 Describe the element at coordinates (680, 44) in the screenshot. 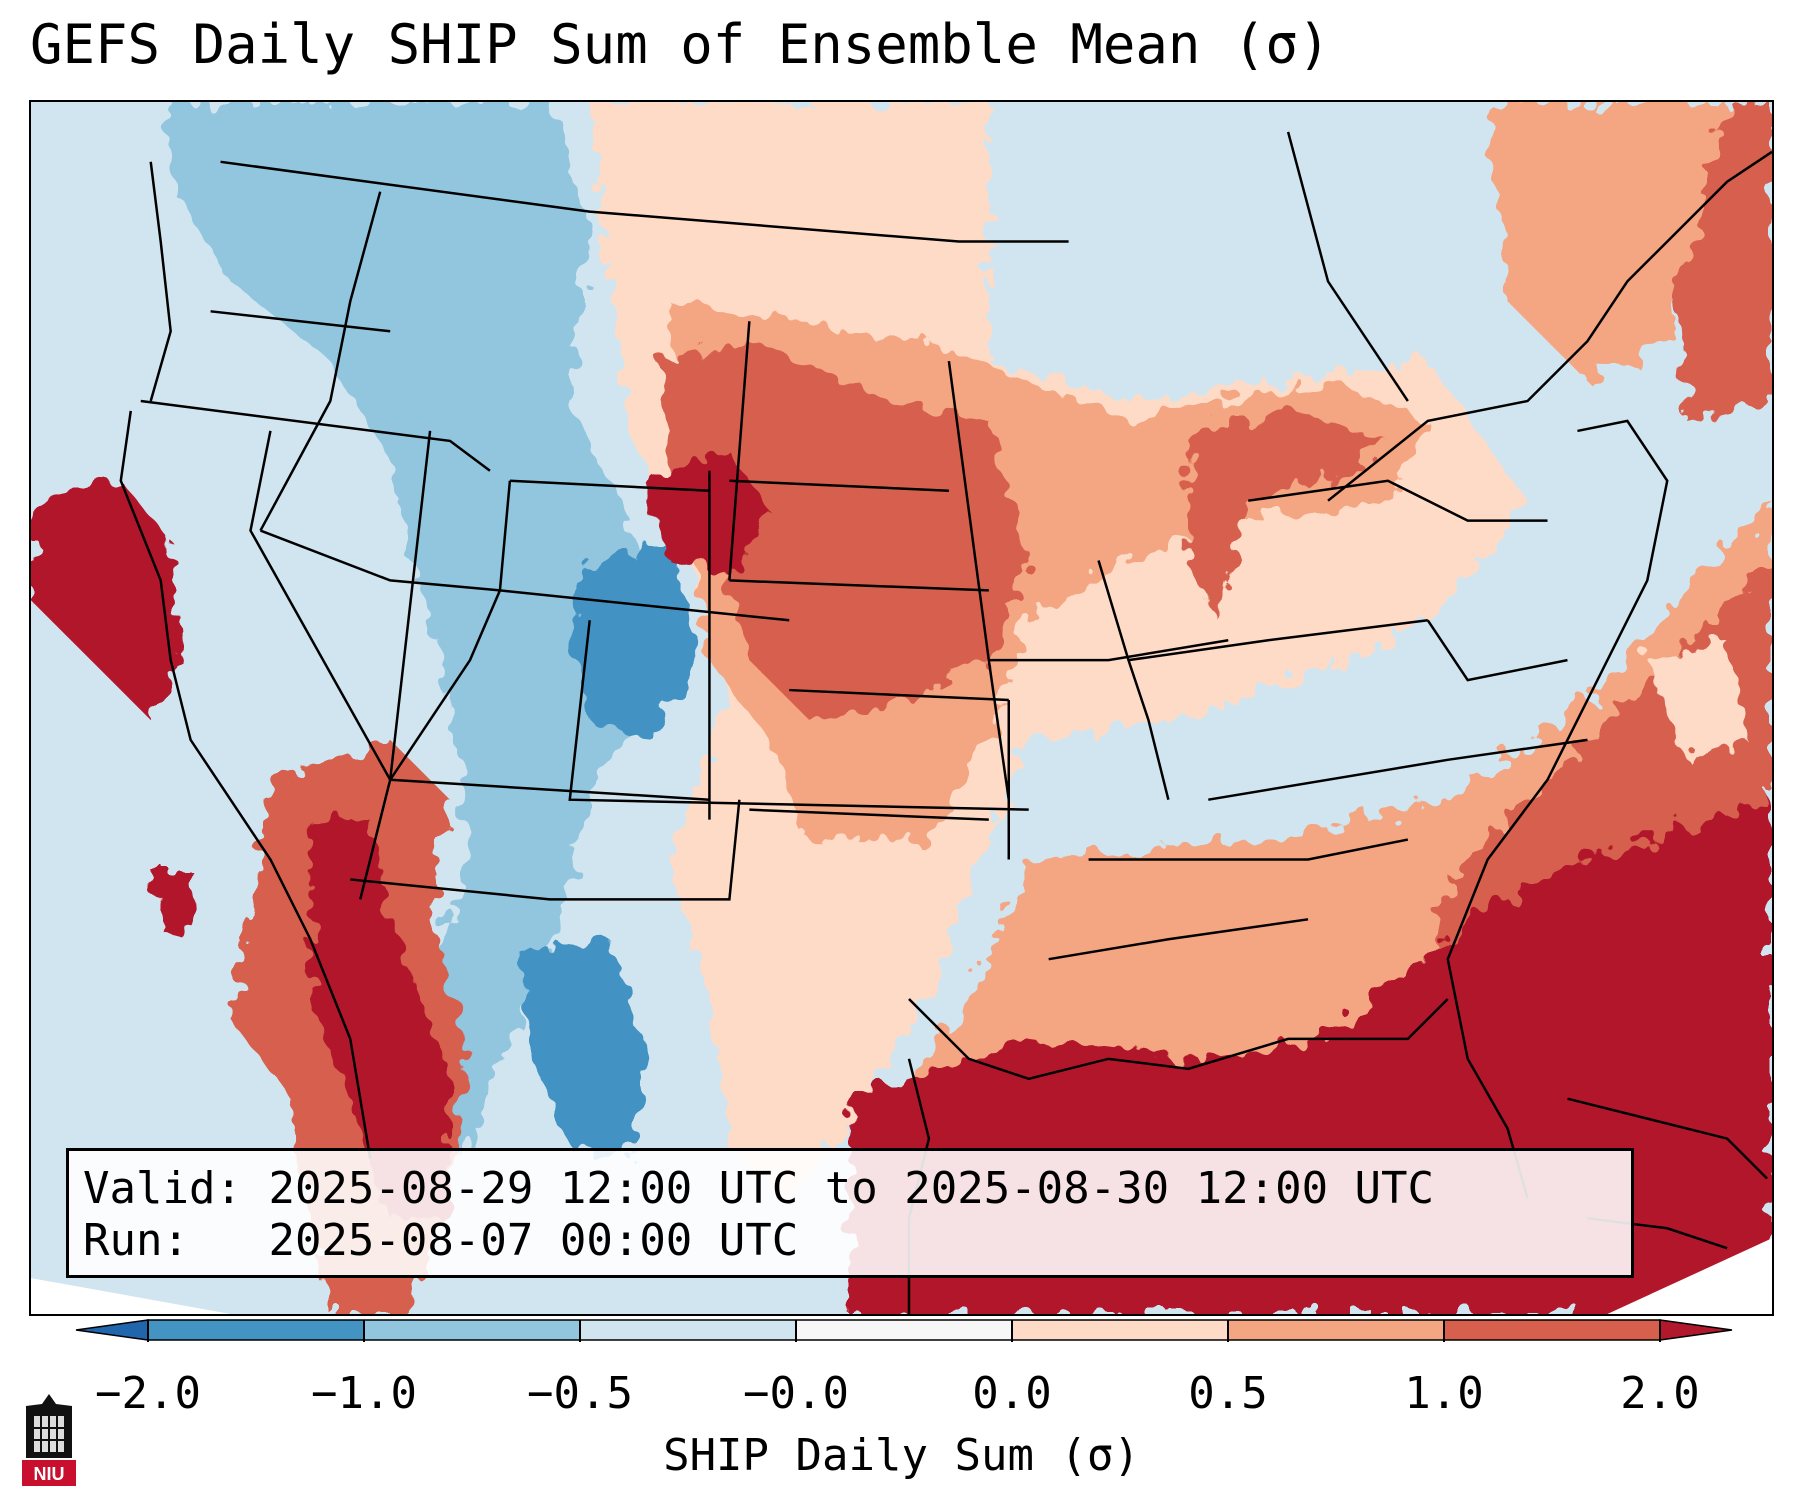

I see `chart-title: GEFS Daily SHIP Sum of Ensemble Mean (σ)` at that location.